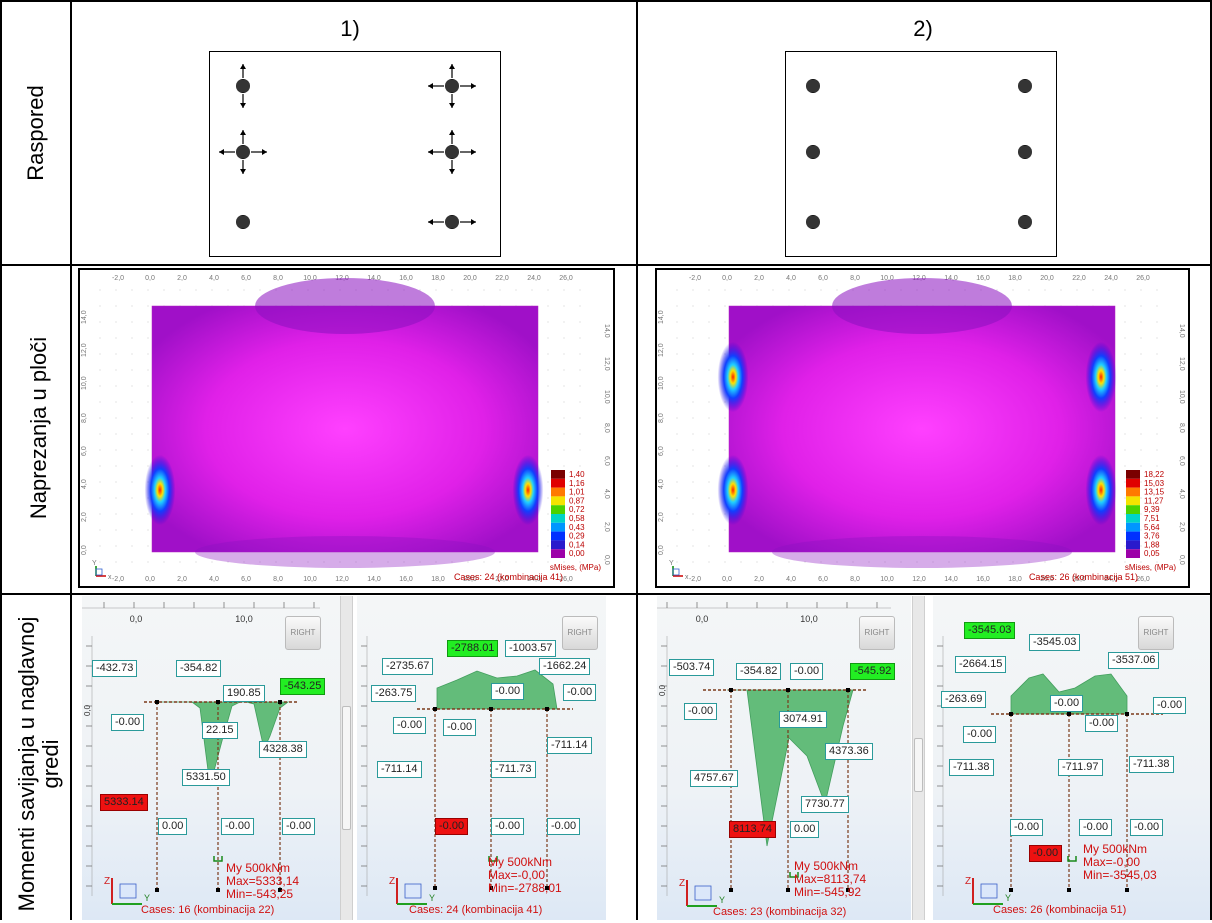  What do you see at coordinates (830, 879) in the screenshot?
I see `diagram-info: My 500kNm Max=8113,74 Min=-545,92` at bounding box center [830, 879].